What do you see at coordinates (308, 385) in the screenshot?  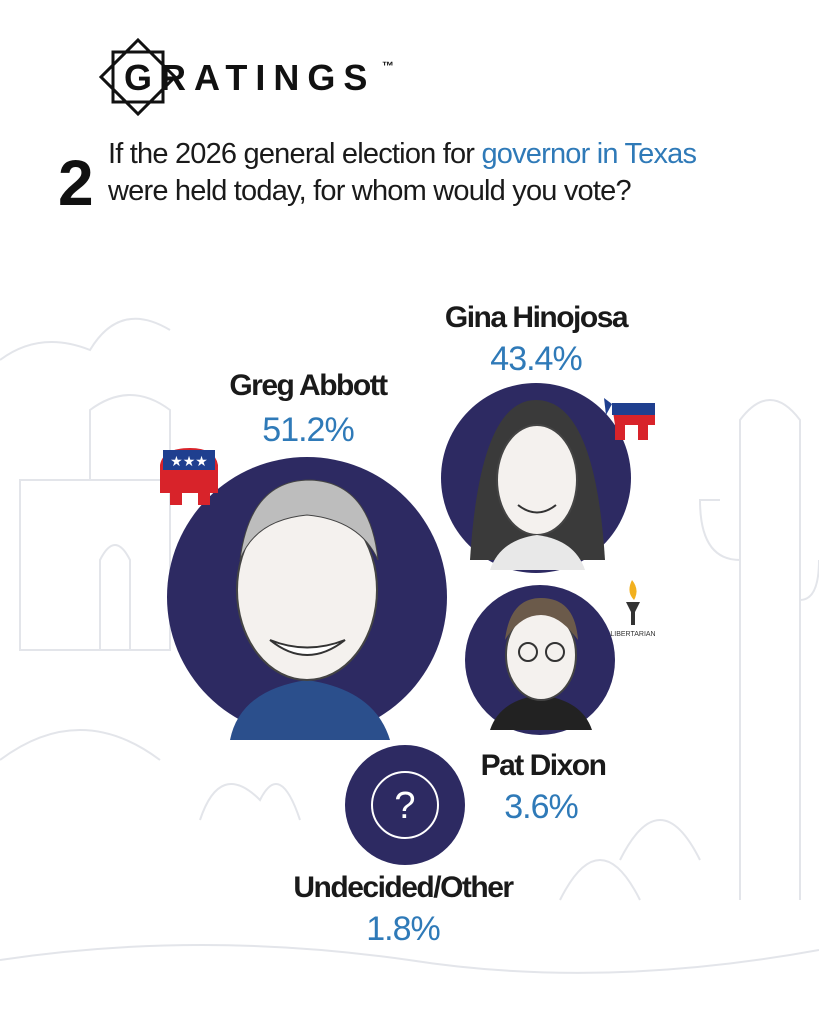 I see `candidate-name: Greg Abbott` at bounding box center [308, 385].